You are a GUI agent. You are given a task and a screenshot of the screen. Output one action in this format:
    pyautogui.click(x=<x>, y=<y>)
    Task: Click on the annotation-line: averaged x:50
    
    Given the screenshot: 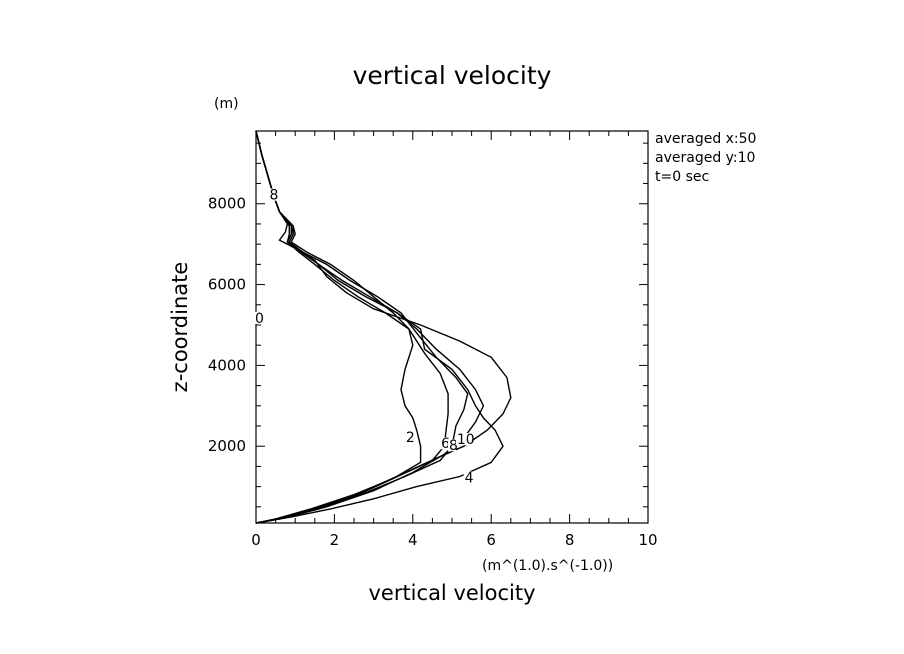 What is the action you would take?
    pyautogui.click(x=705, y=139)
    